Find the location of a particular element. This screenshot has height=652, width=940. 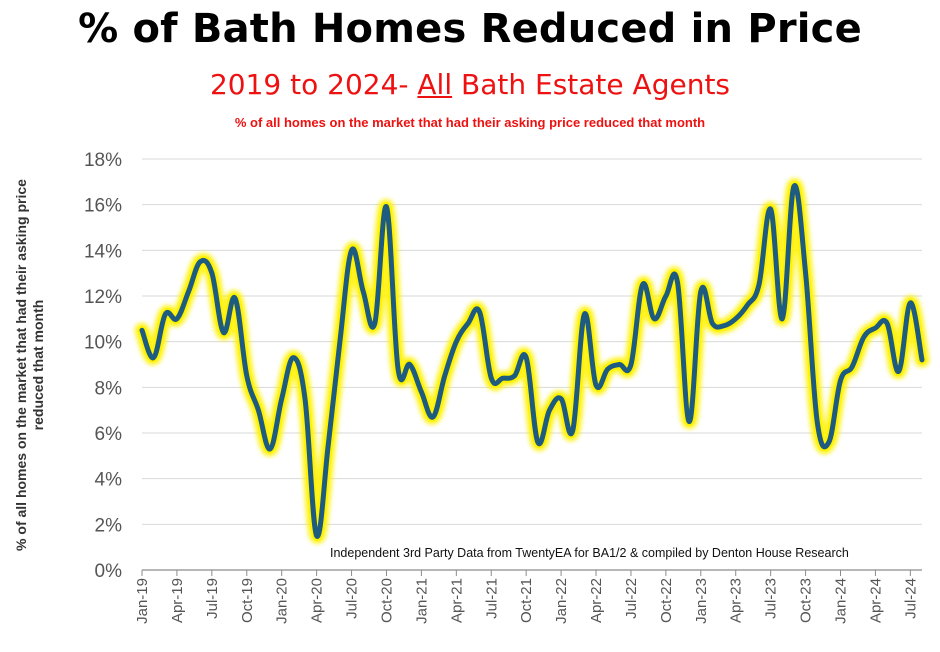

y-tick-labels: 0% 2% 4% 6% 8% 10% 12% 14% 16% 18% is located at coordinates (103, 366).